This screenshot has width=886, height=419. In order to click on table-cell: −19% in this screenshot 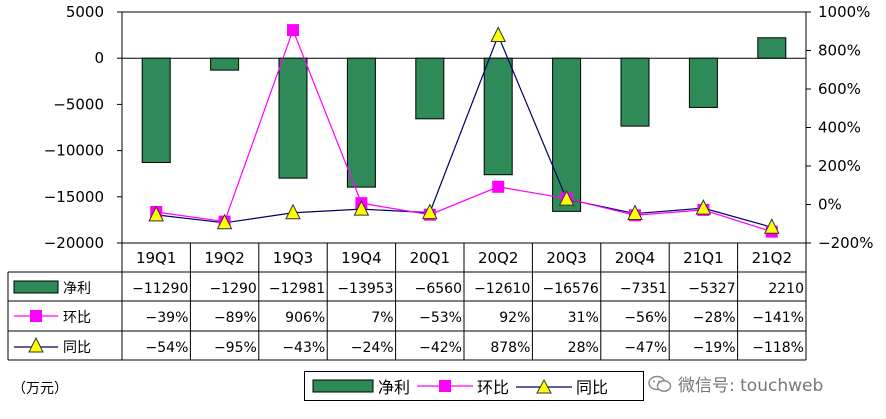, I will do `click(714, 348)`.